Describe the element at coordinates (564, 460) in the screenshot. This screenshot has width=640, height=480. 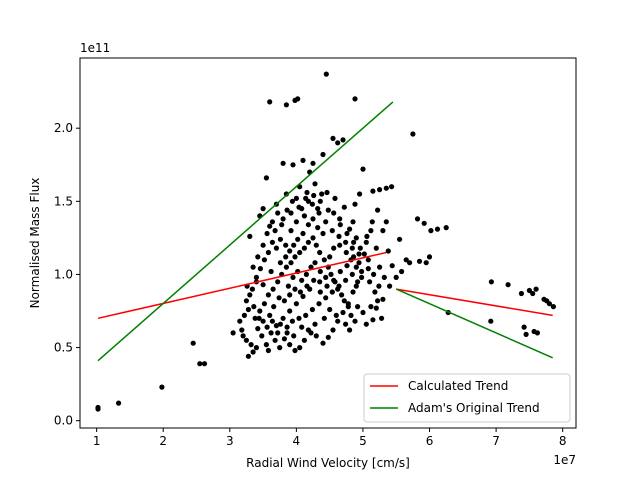
I see `x-offset-label: 1e7` at that location.